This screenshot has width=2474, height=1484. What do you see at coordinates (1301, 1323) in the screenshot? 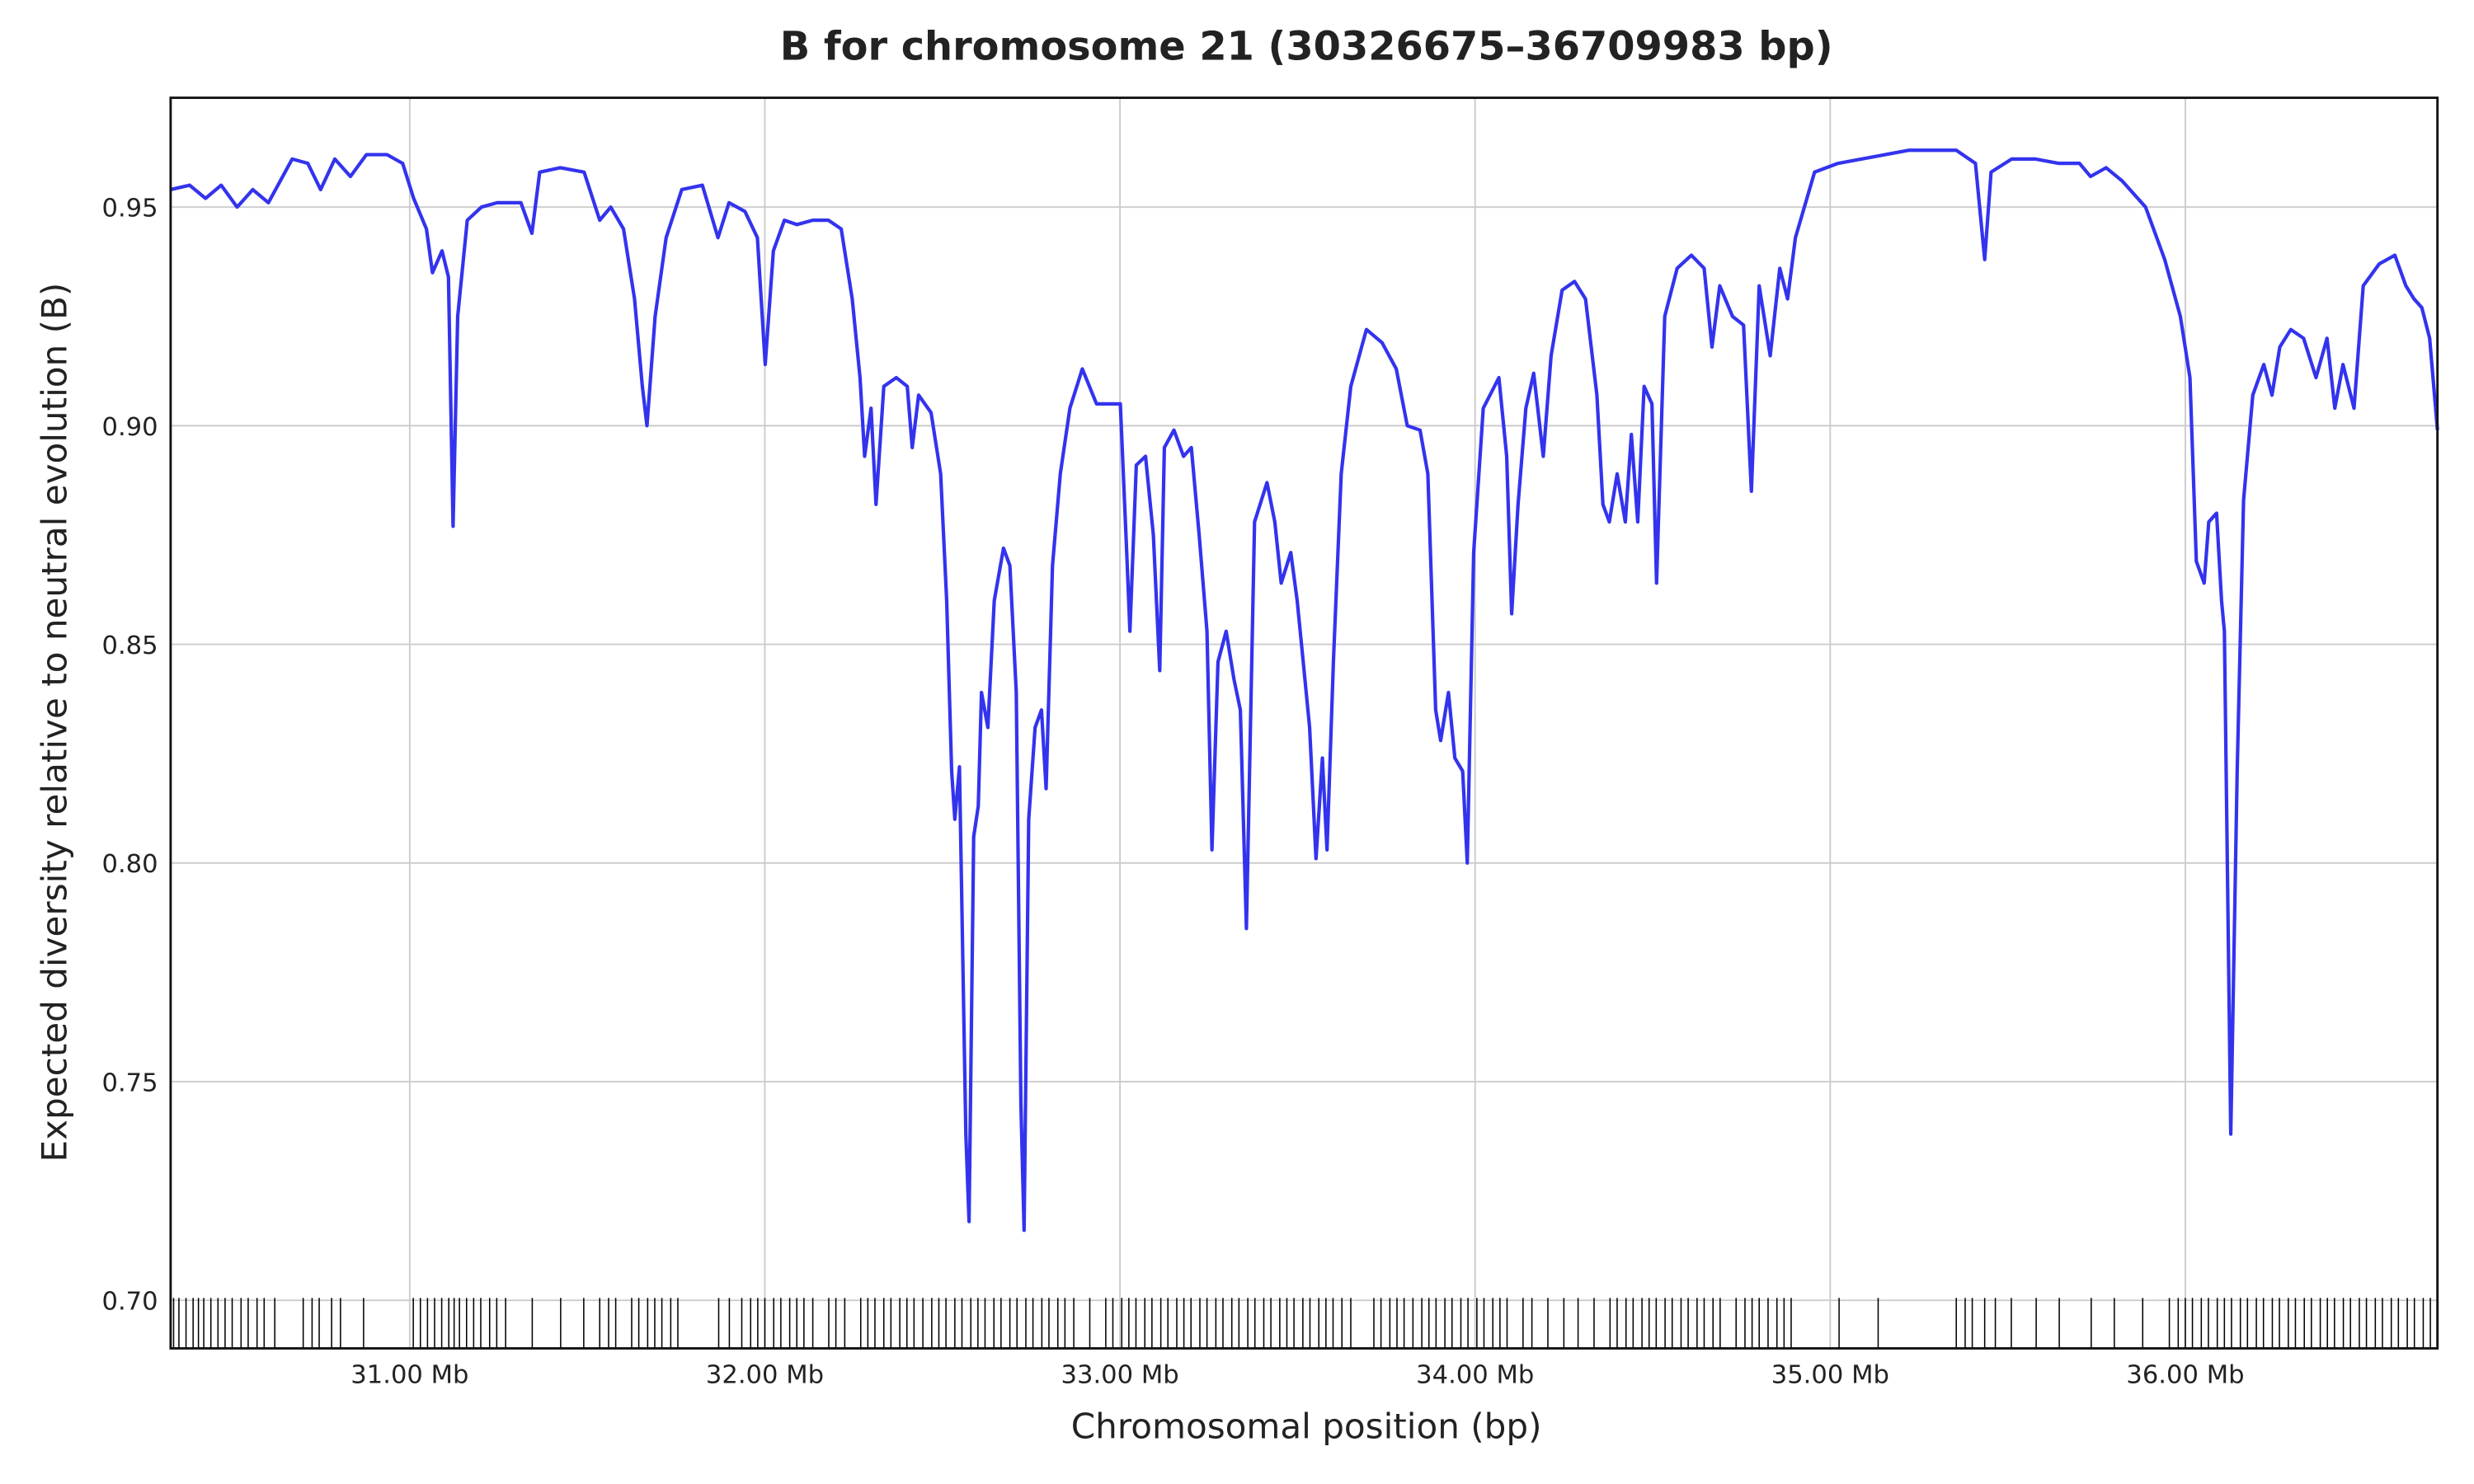
I see `rug` at bounding box center [1301, 1323].